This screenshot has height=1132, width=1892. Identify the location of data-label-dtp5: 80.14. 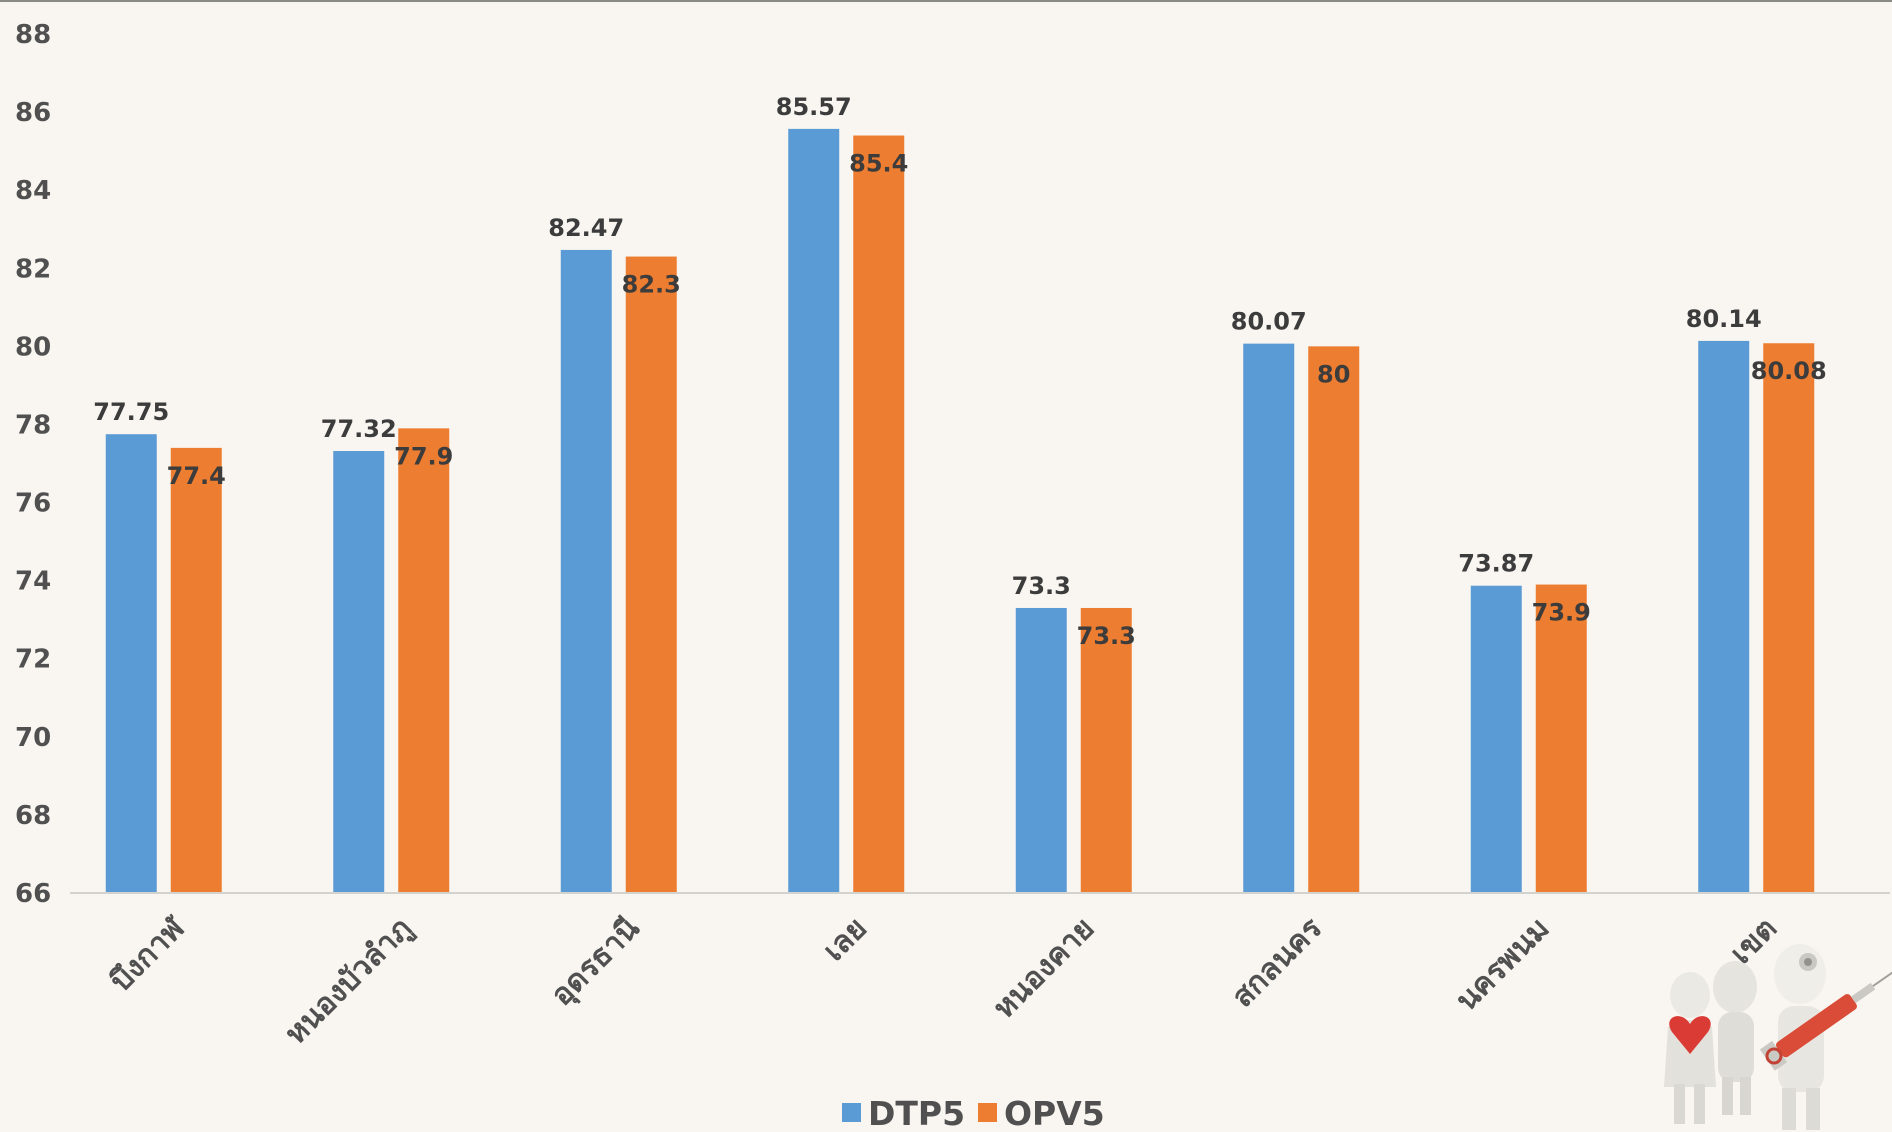
(1724, 319).